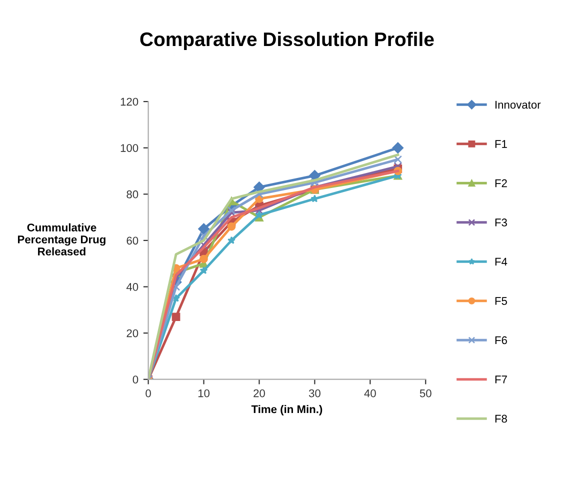  Describe the element at coordinates (501, 418) in the screenshot. I see `legend-label: F8` at that location.